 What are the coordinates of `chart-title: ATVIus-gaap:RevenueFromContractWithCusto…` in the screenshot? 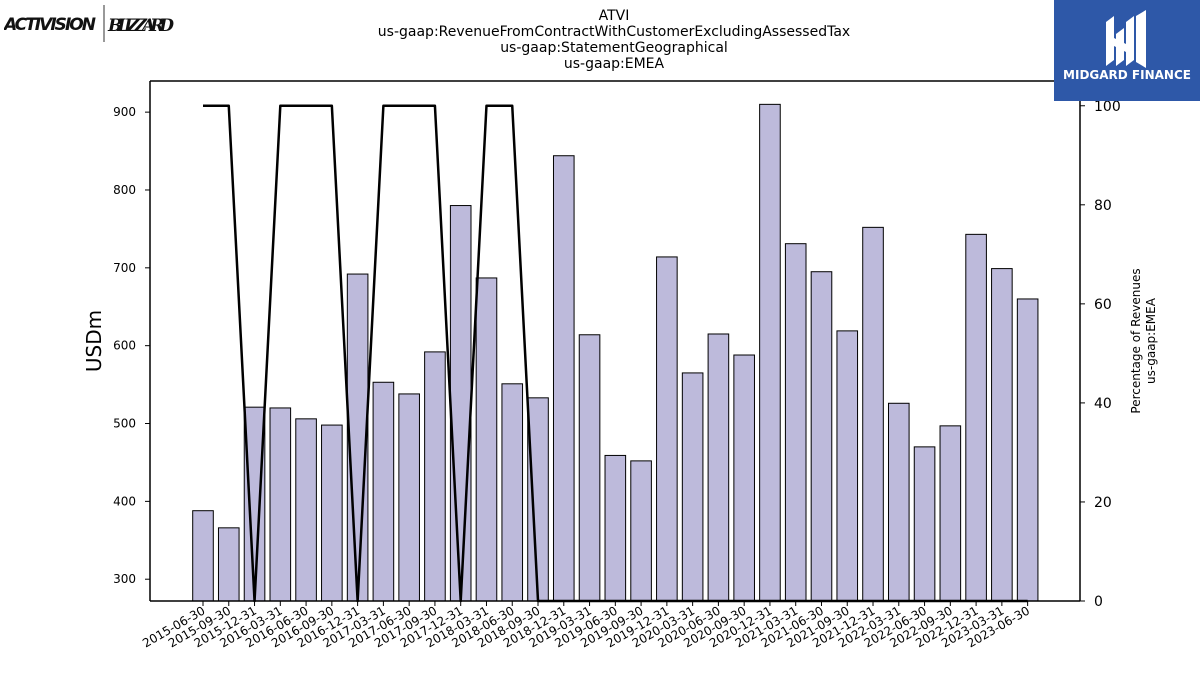 It's located at (614, 40).